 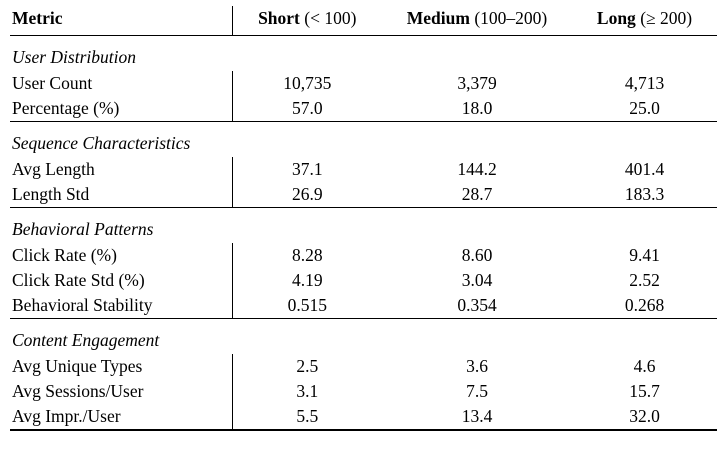 I want to click on section-title-row: User Distribution, so click(x=363, y=54).